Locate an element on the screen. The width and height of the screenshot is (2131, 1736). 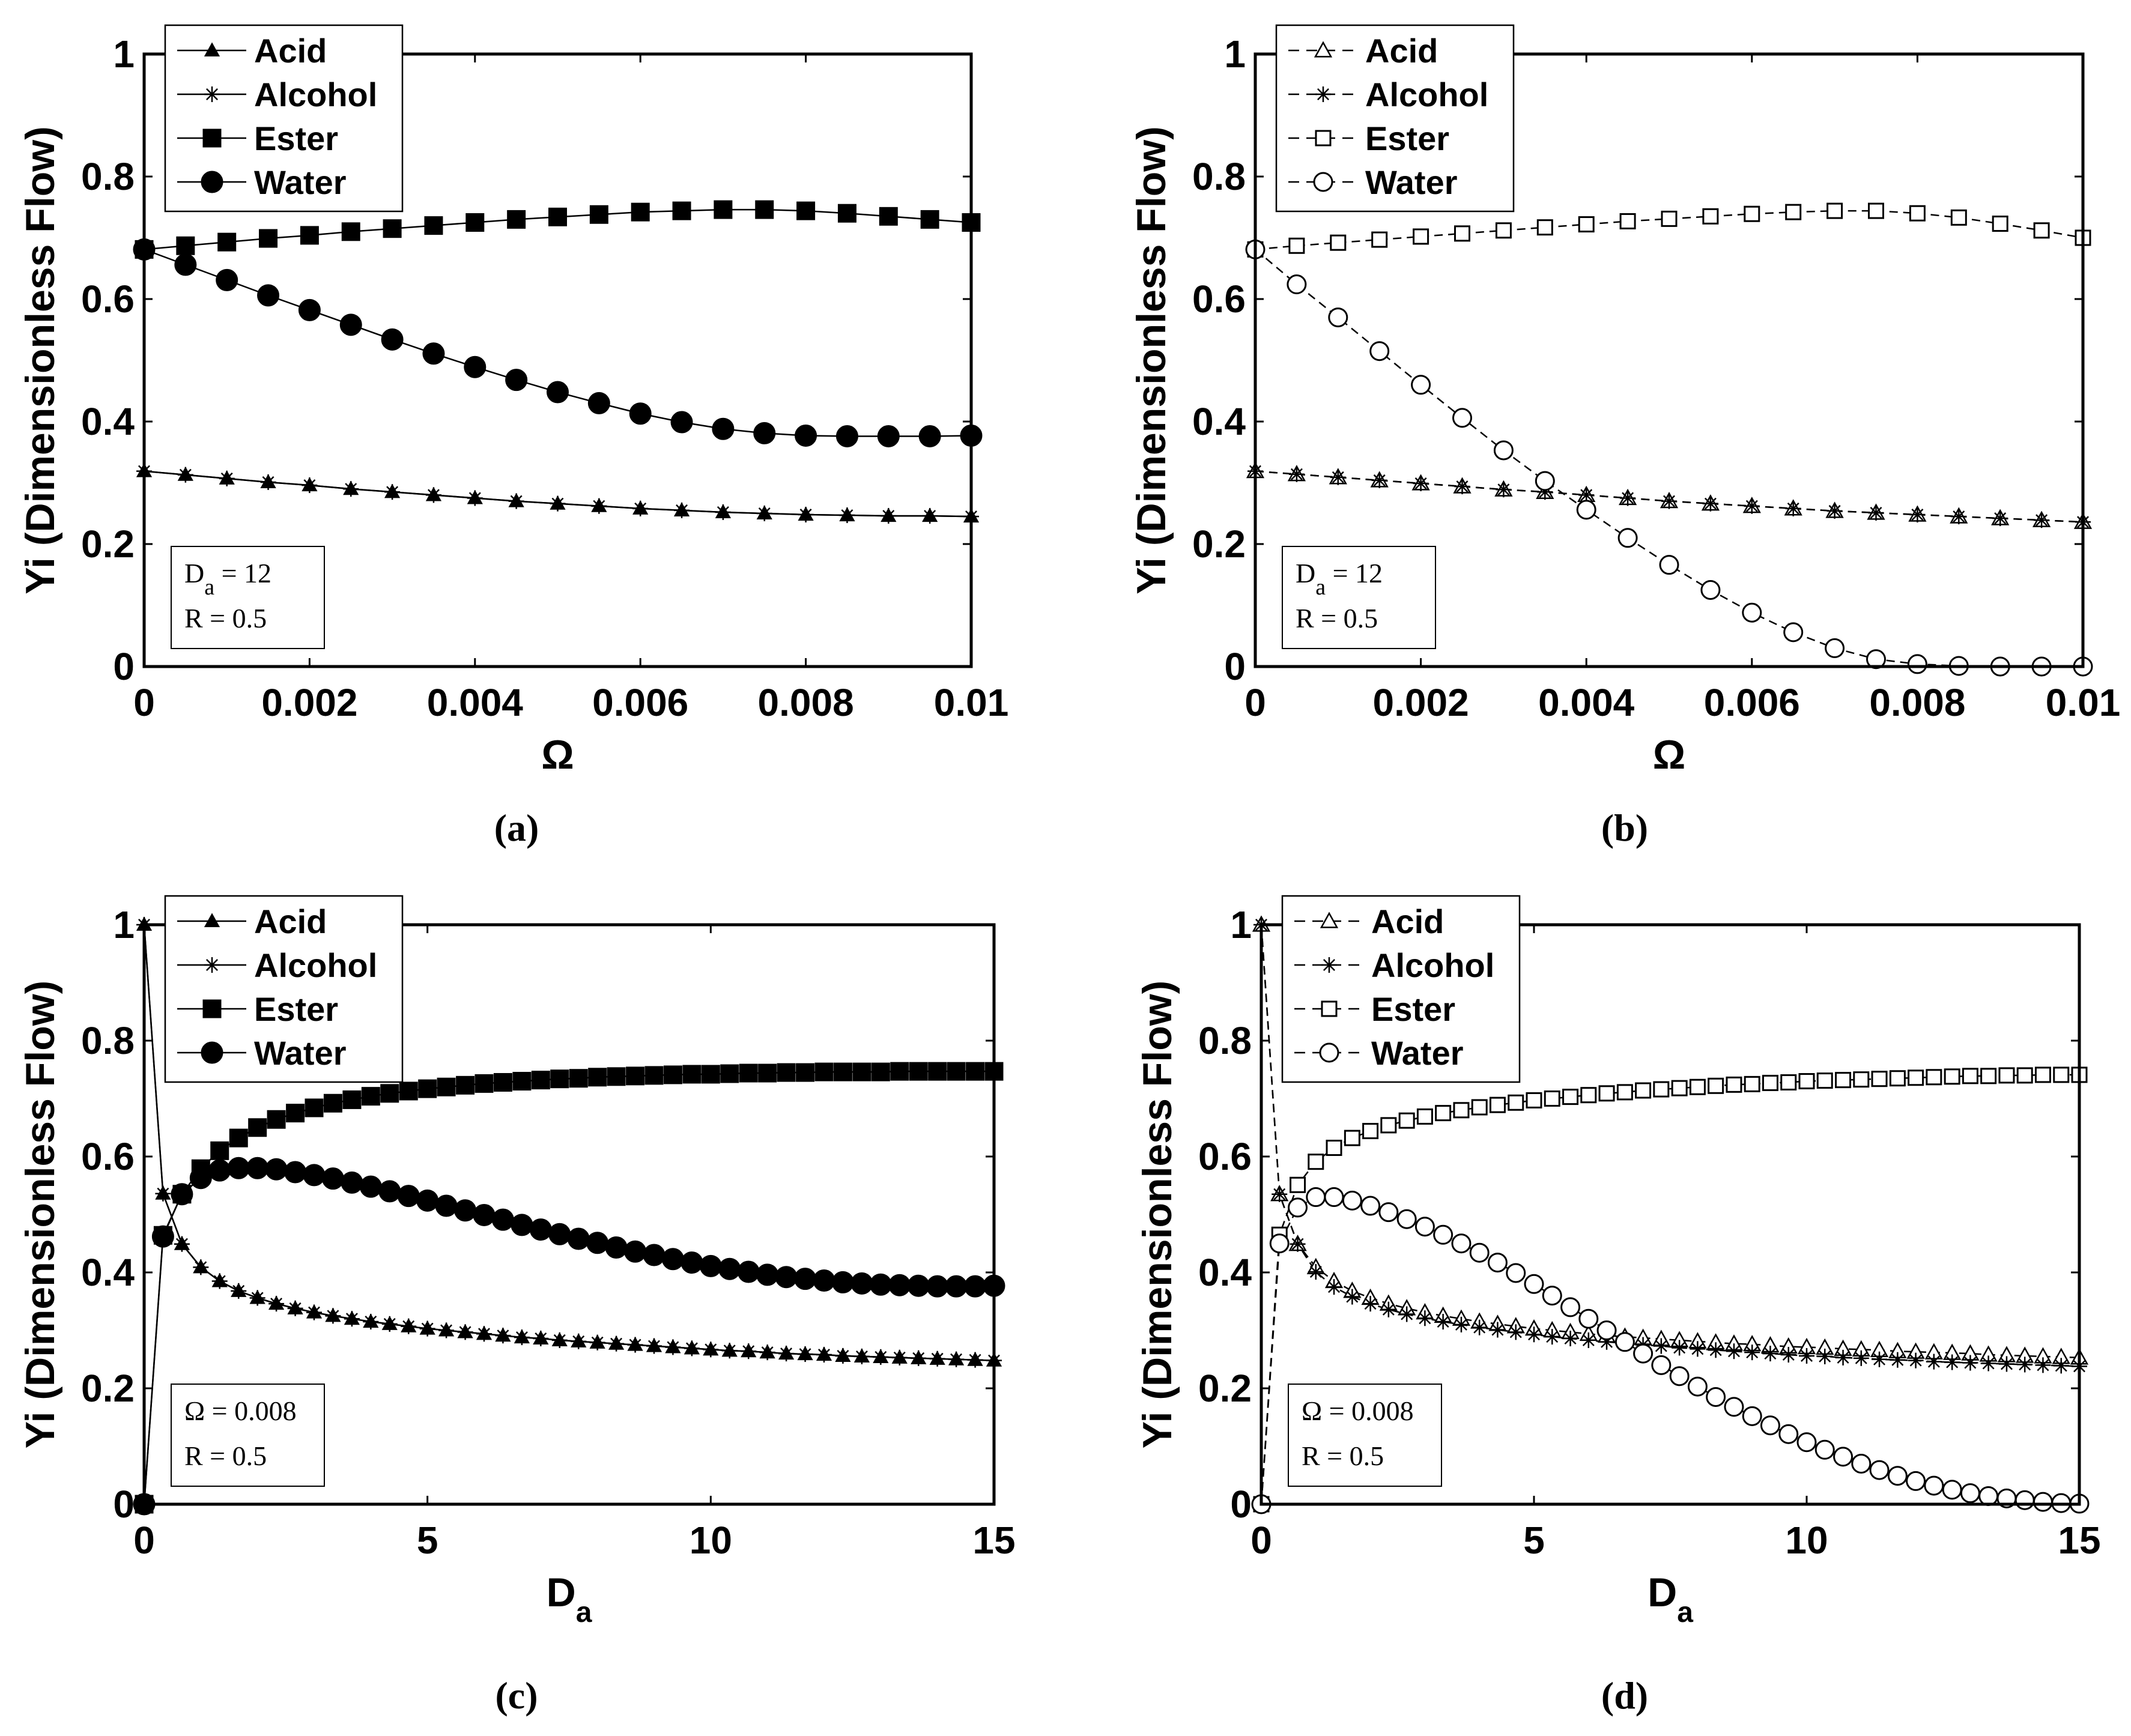
data-layer is located at coordinates (1669, 440).